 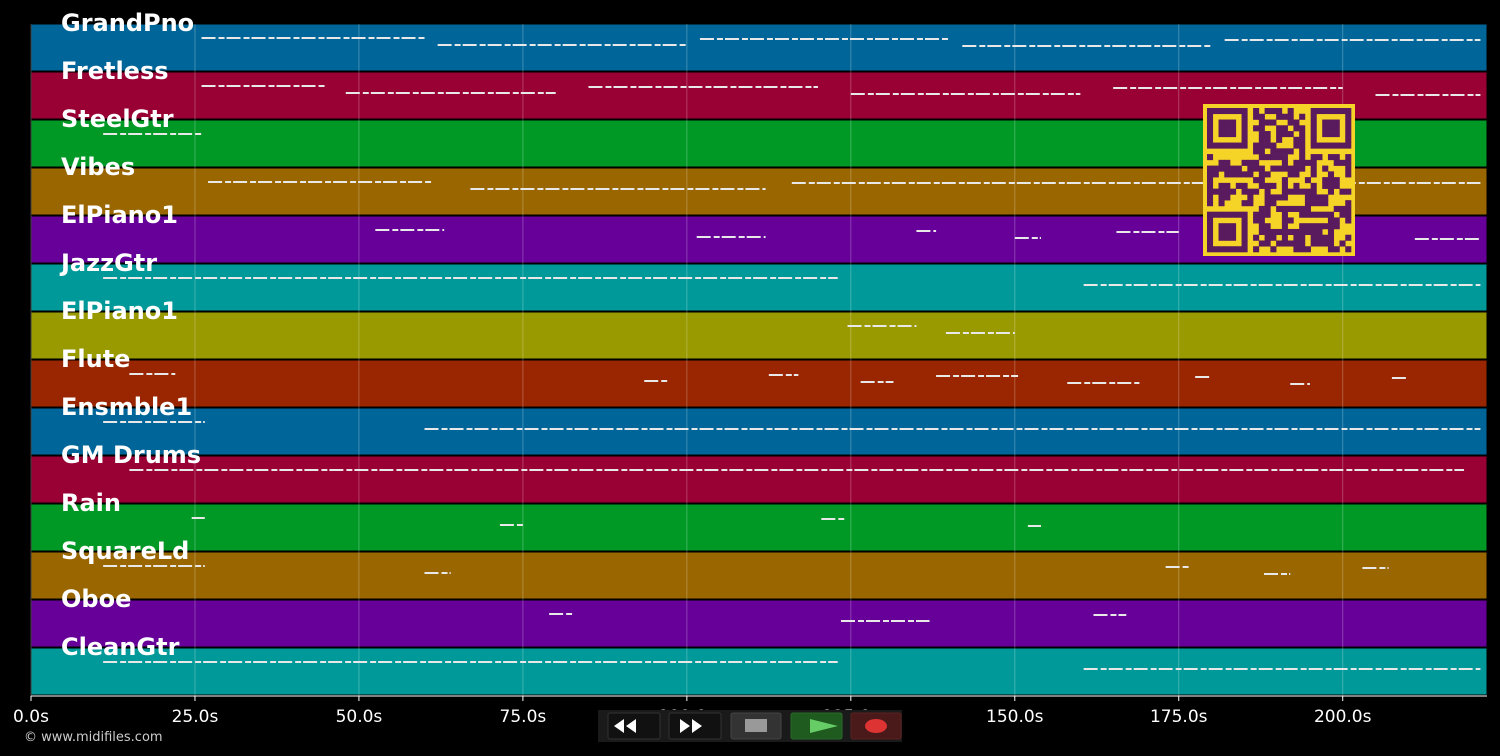 What do you see at coordinates (695, 726) in the screenshot?
I see `fast-forward-button` at bounding box center [695, 726].